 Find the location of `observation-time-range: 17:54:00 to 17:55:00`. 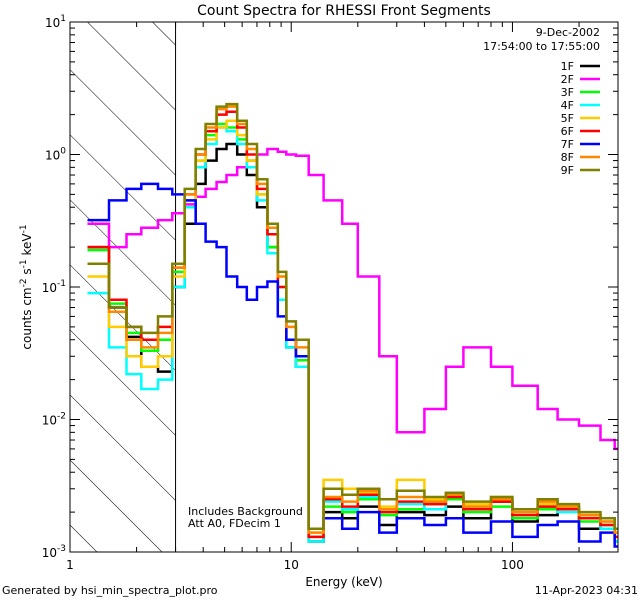

observation-time-range: 17:54:00 to 17:55:00 is located at coordinates (541, 46).